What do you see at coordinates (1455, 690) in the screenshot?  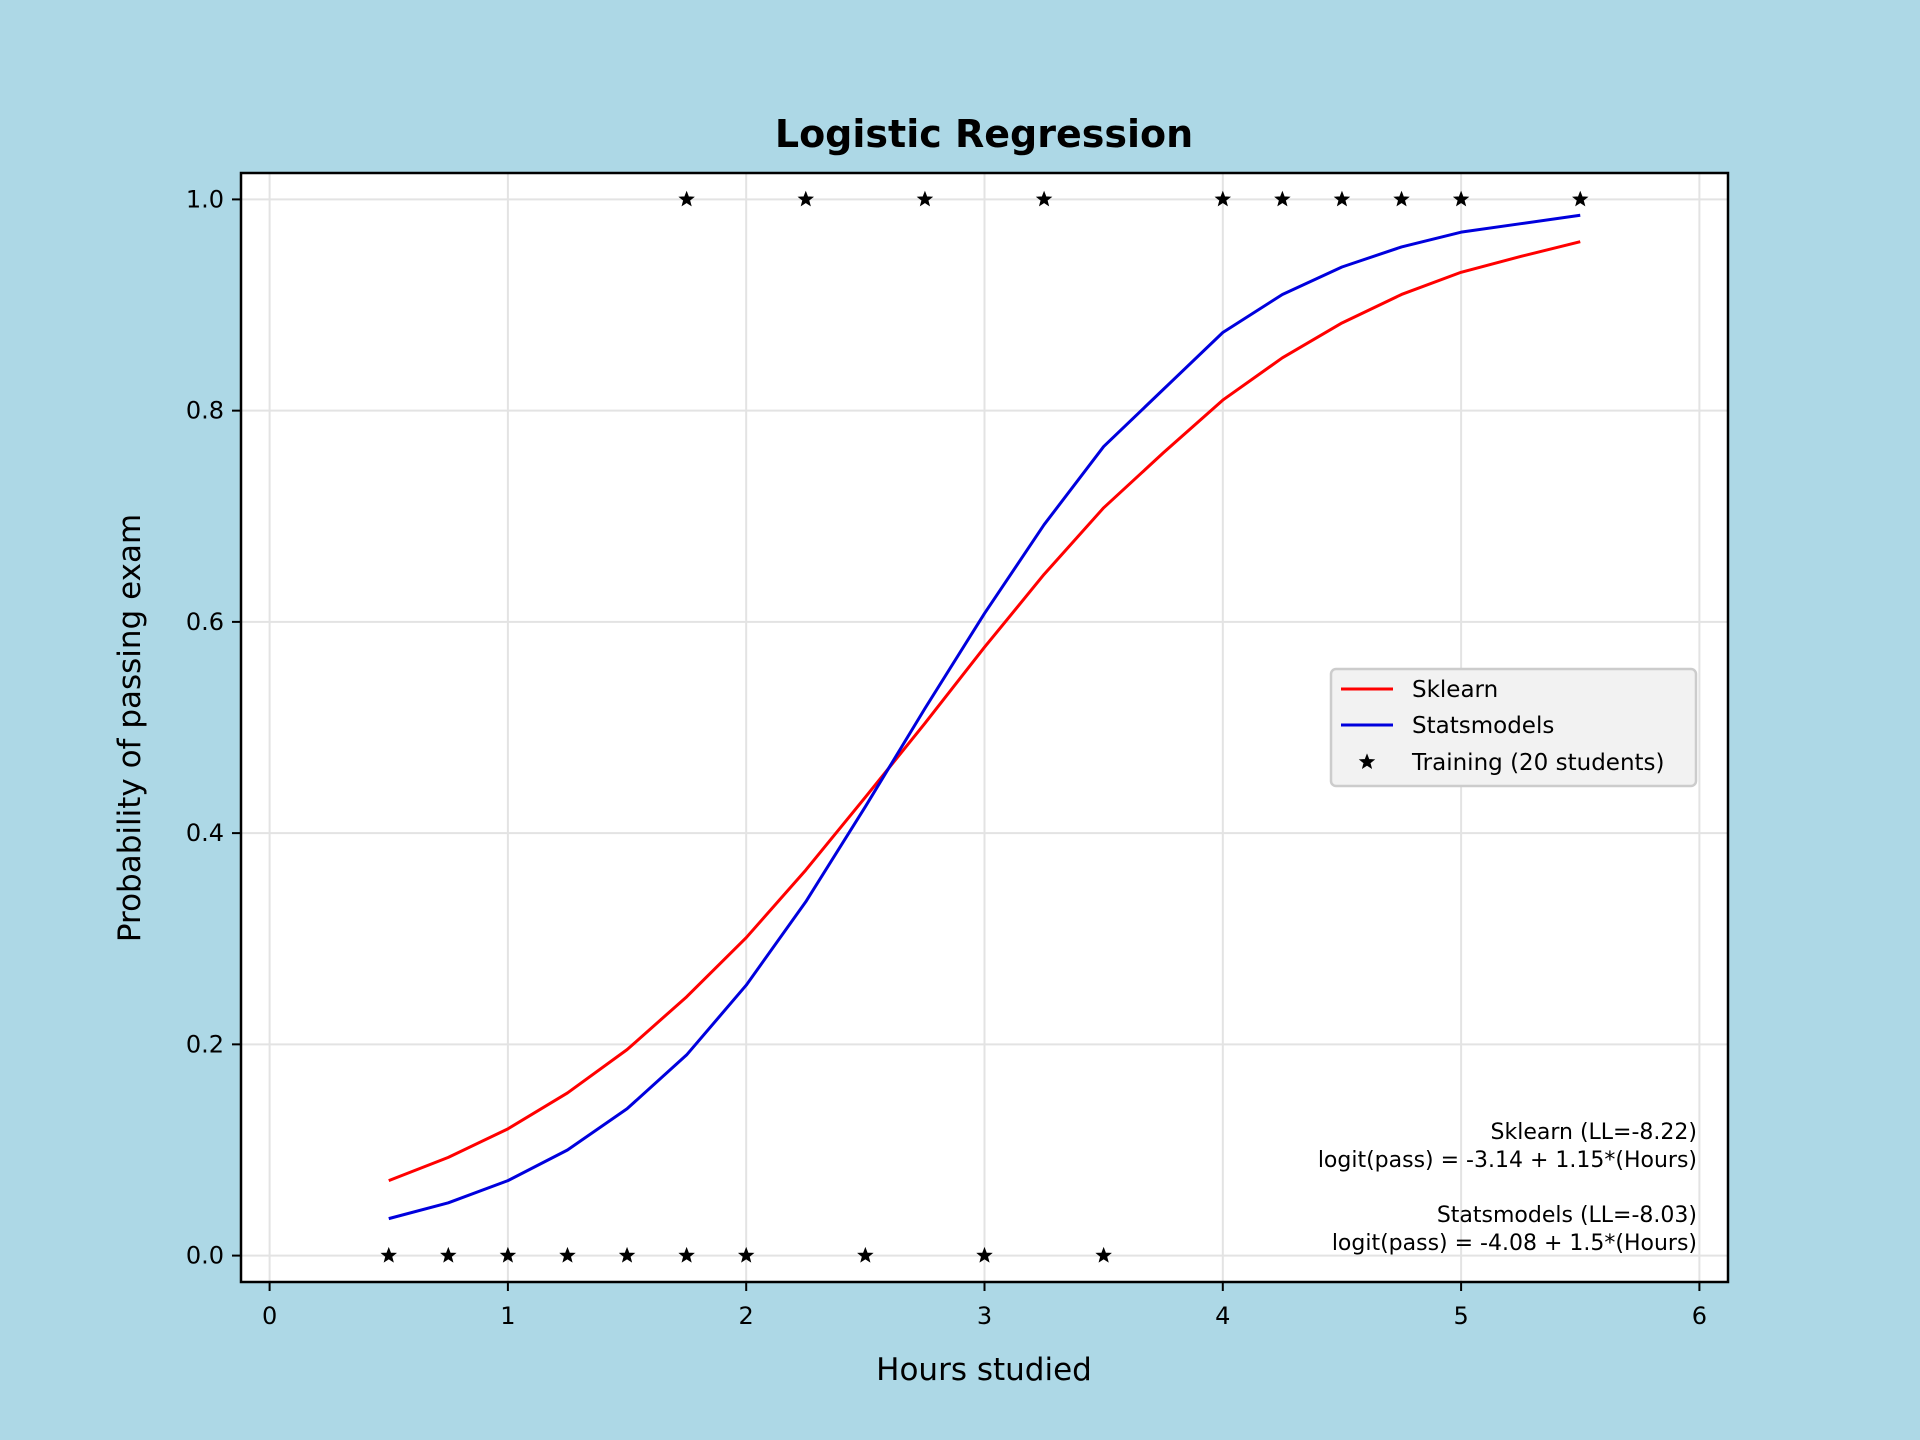 I see `legend-label-sklearn: Sklearn` at bounding box center [1455, 690].